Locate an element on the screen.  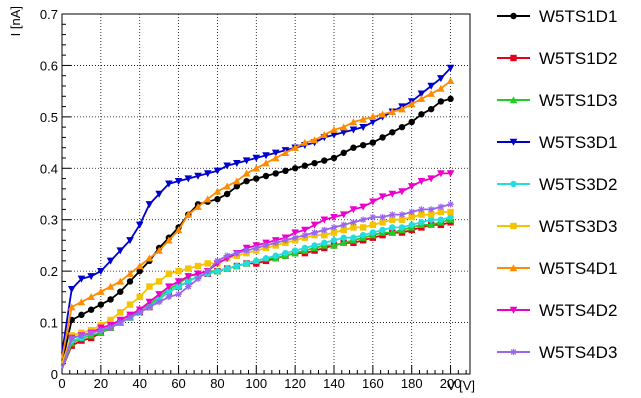
x-tick-label: 200 is located at coordinates (451, 383).